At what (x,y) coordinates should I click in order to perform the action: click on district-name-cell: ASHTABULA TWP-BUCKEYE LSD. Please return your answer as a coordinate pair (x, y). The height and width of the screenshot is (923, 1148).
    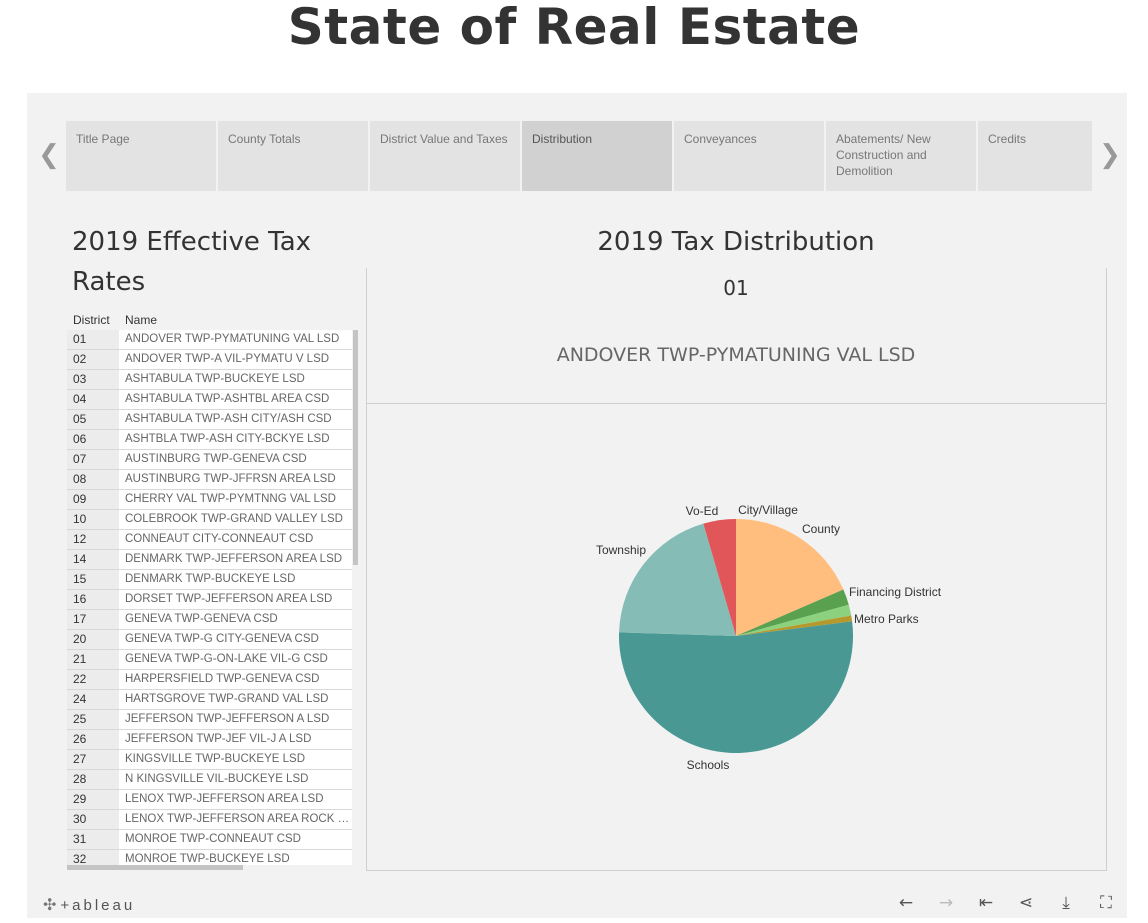
    Looking at the image, I should click on (215, 379).